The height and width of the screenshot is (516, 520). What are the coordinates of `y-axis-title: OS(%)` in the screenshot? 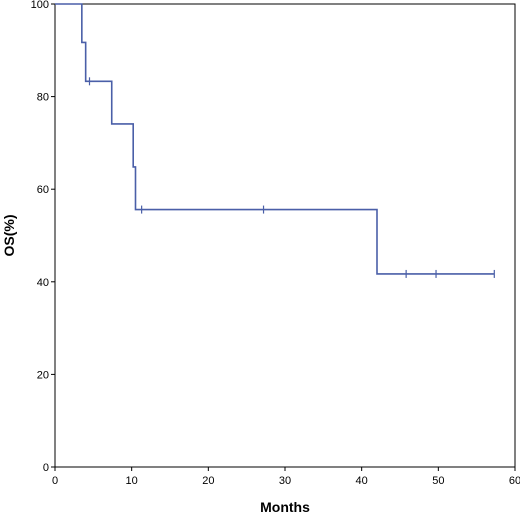 It's located at (9, 236).